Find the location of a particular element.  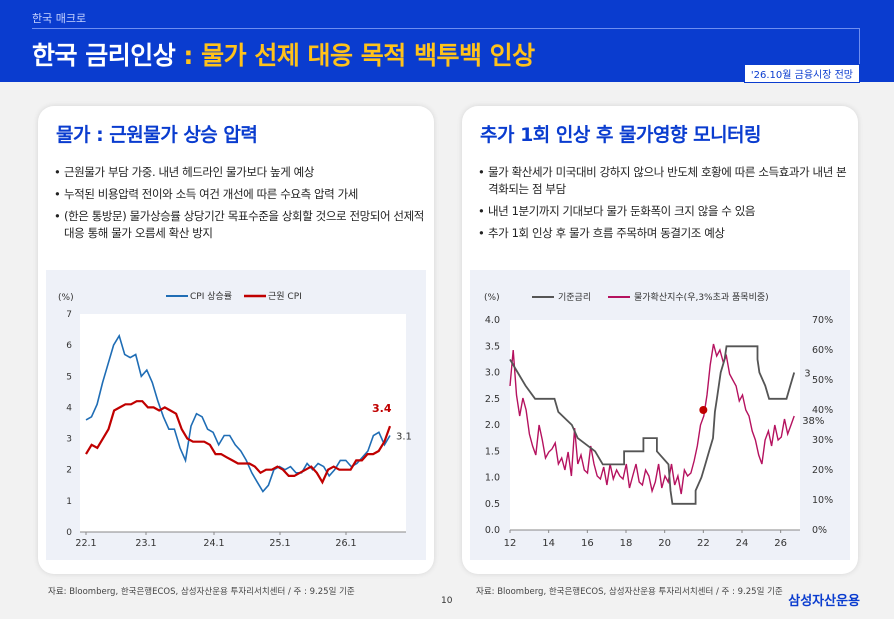

x-tick-label: 20 is located at coordinates (664, 543).